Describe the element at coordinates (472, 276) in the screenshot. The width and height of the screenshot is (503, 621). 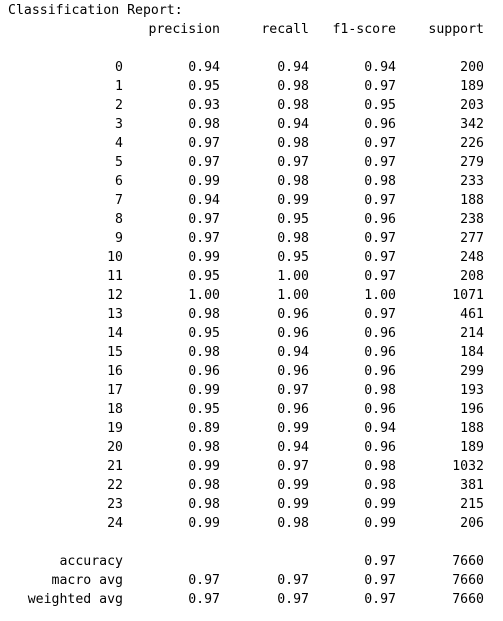
I see `support-value: 208` at that location.